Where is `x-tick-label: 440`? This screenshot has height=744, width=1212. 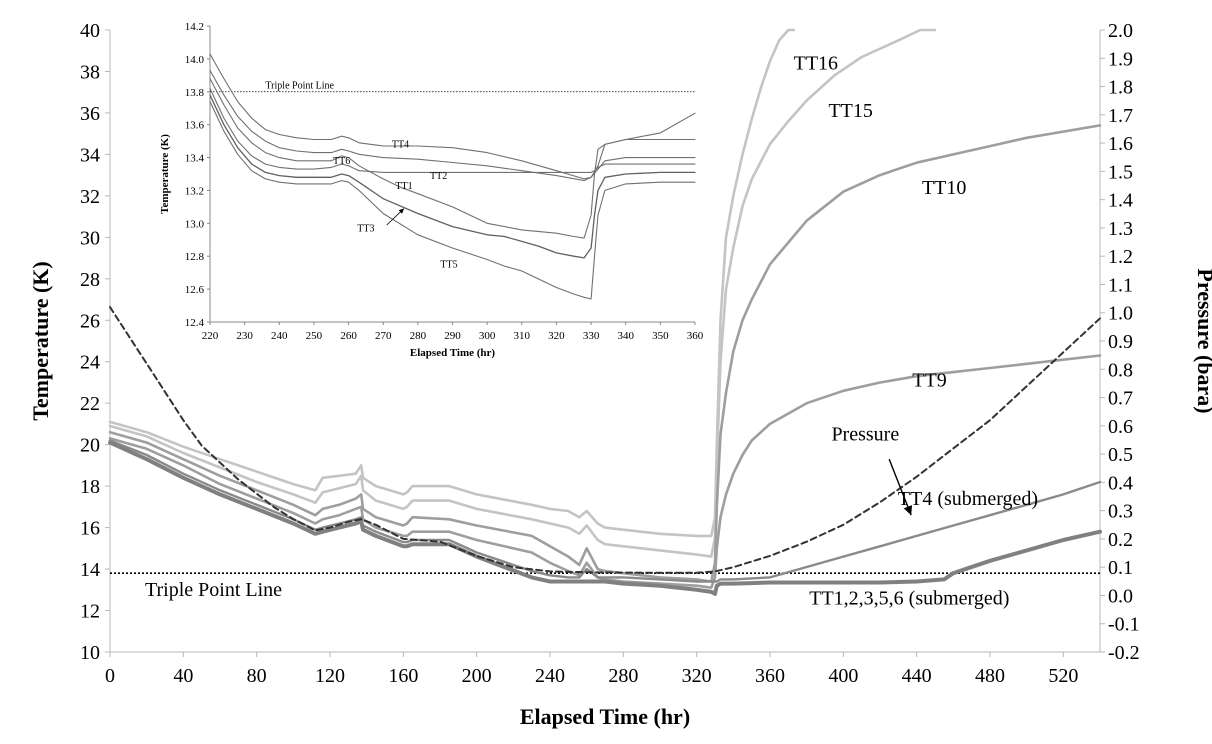
x-tick-label: 440 is located at coordinates (917, 676).